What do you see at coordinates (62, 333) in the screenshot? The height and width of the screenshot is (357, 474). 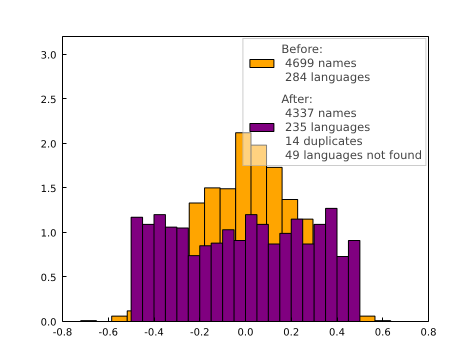 I see `x-tick-label: -0.8` at bounding box center [62, 333].